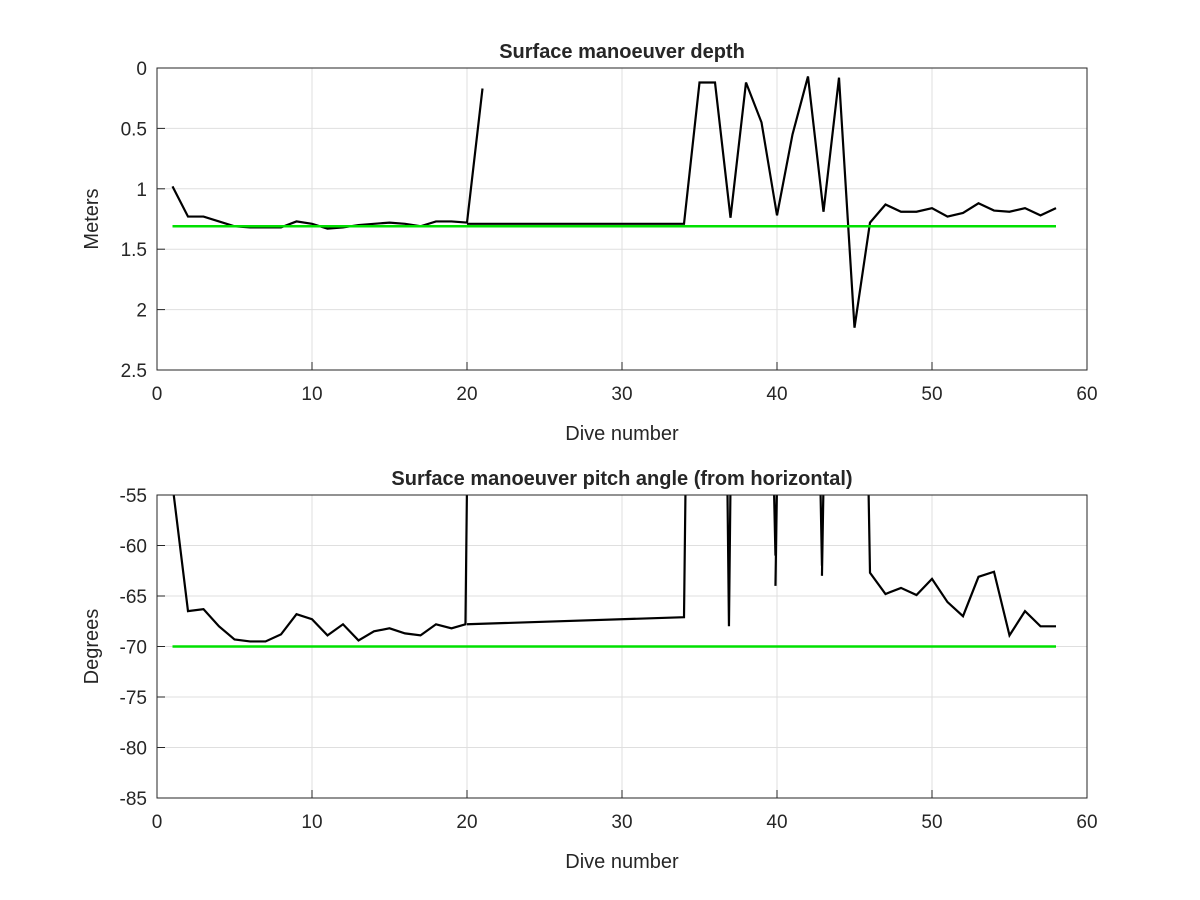 Image resolution: width=1200 pixels, height=900 pixels. I want to click on chart2-ytick-label: -75, so click(133, 698).